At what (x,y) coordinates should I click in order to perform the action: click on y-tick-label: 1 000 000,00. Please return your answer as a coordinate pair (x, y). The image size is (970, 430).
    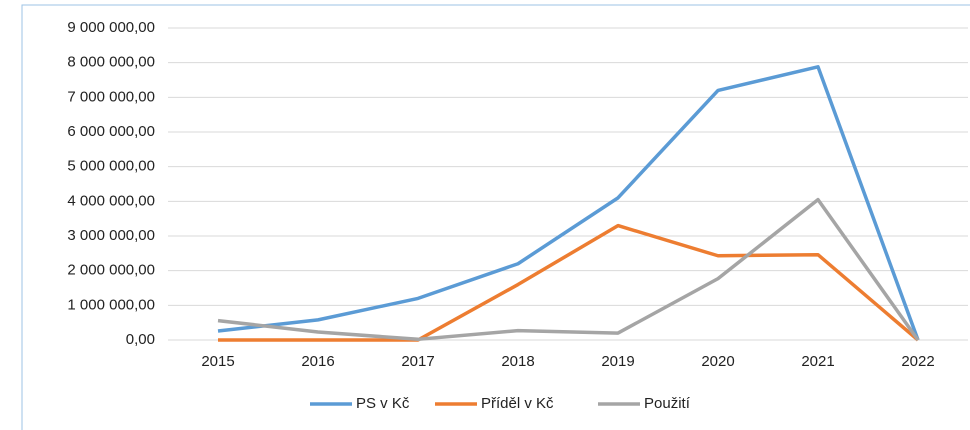
    Looking at the image, I should click on (111, 304).